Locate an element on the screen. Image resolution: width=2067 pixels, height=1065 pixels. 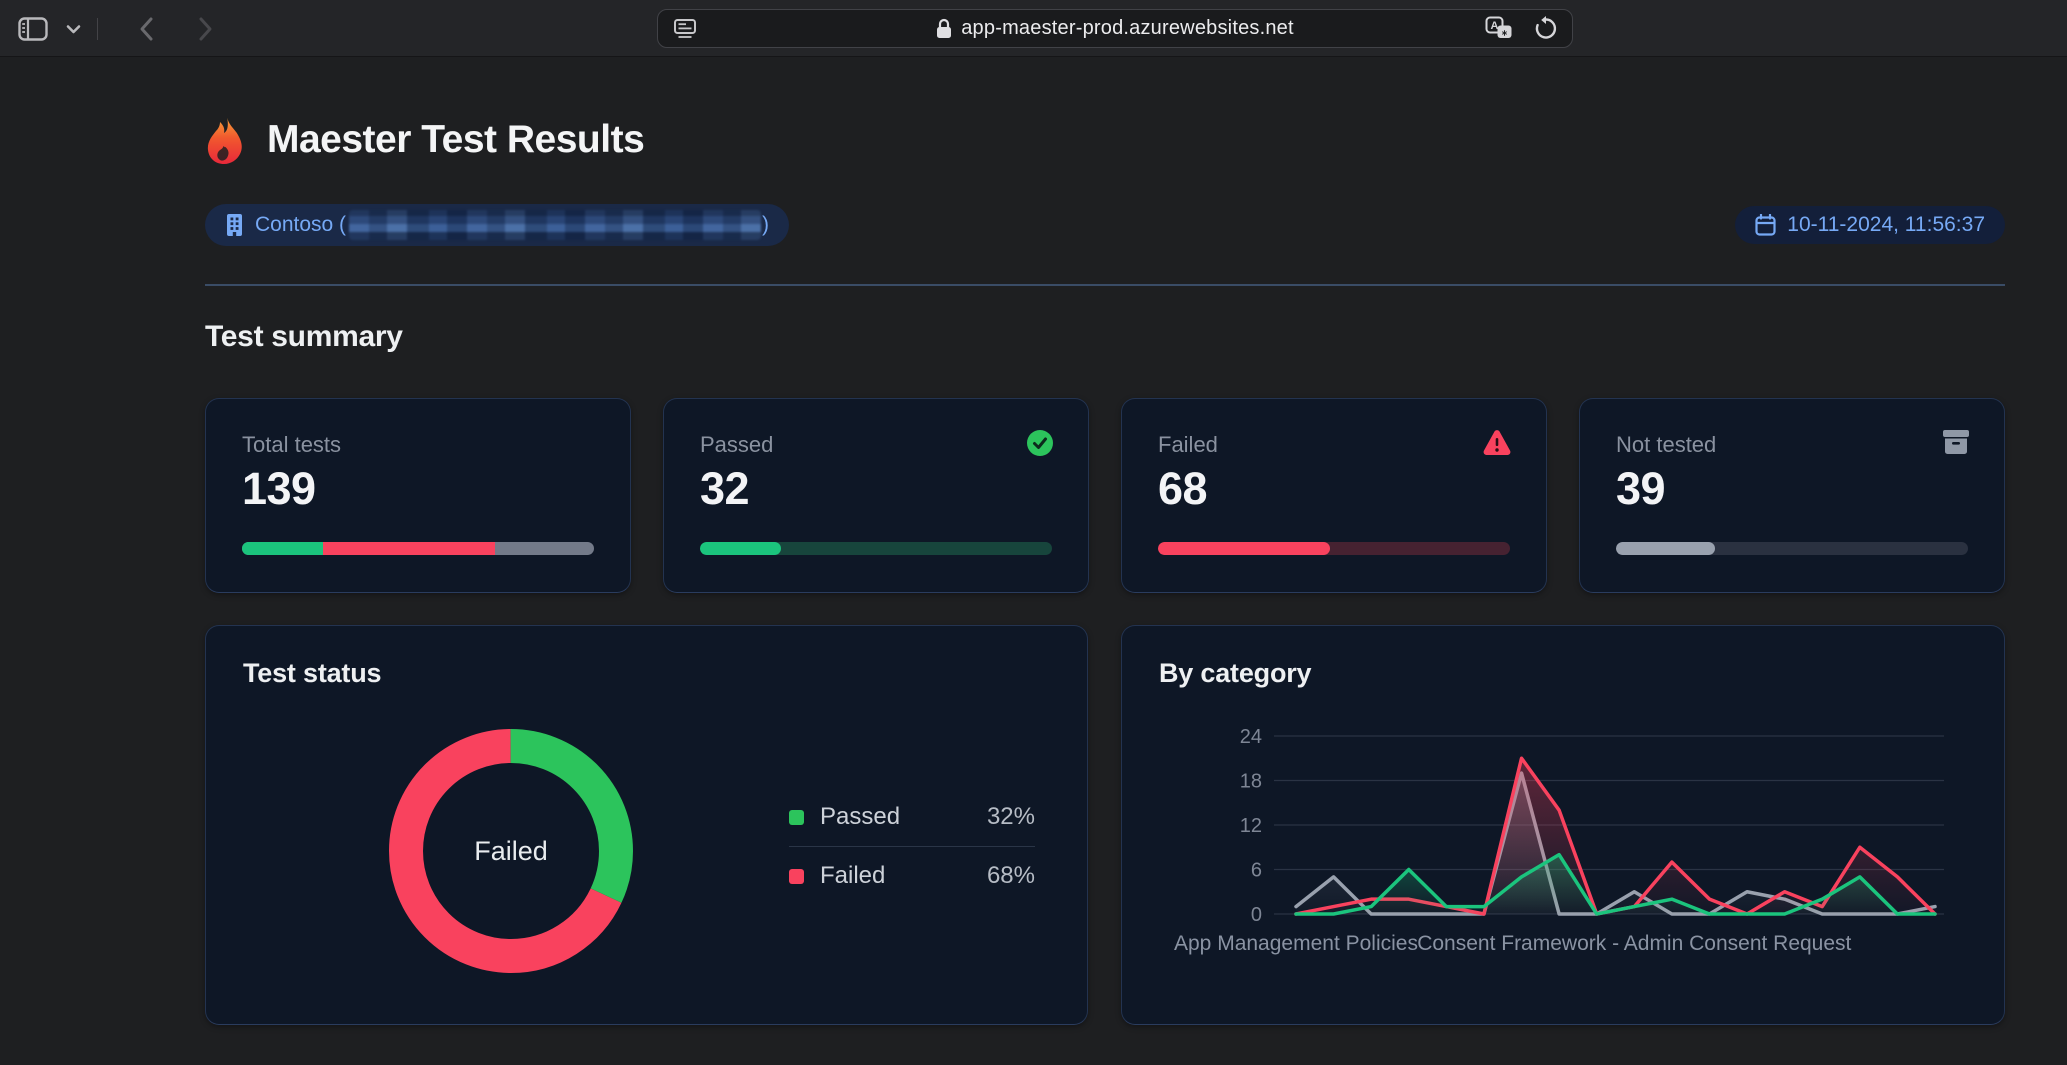
tenant-name: Contoso ( is located at coordinates (301, 224).